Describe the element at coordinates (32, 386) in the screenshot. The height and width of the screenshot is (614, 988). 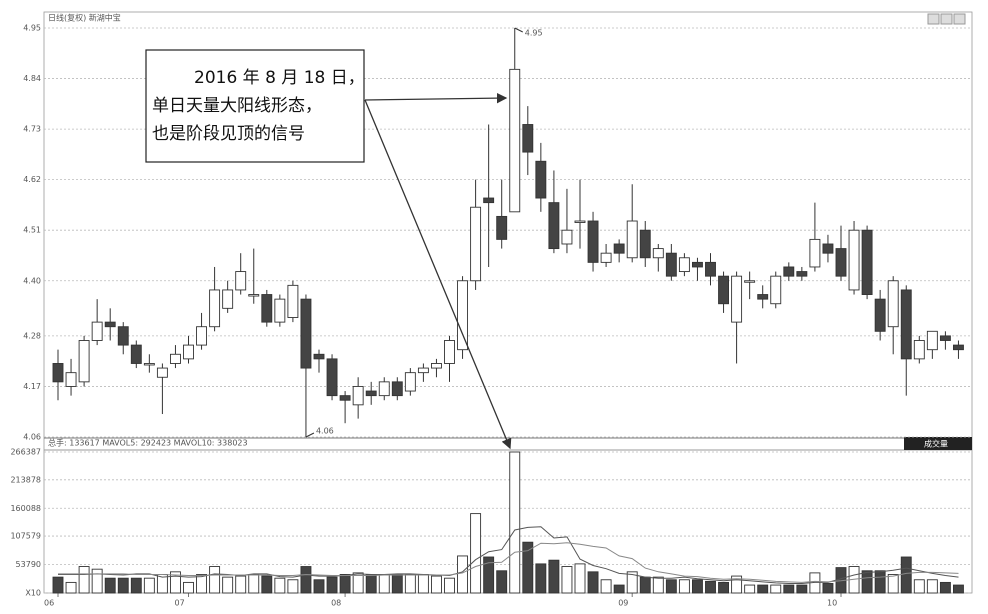
I see `y-tick-label: 4.17` at that location.